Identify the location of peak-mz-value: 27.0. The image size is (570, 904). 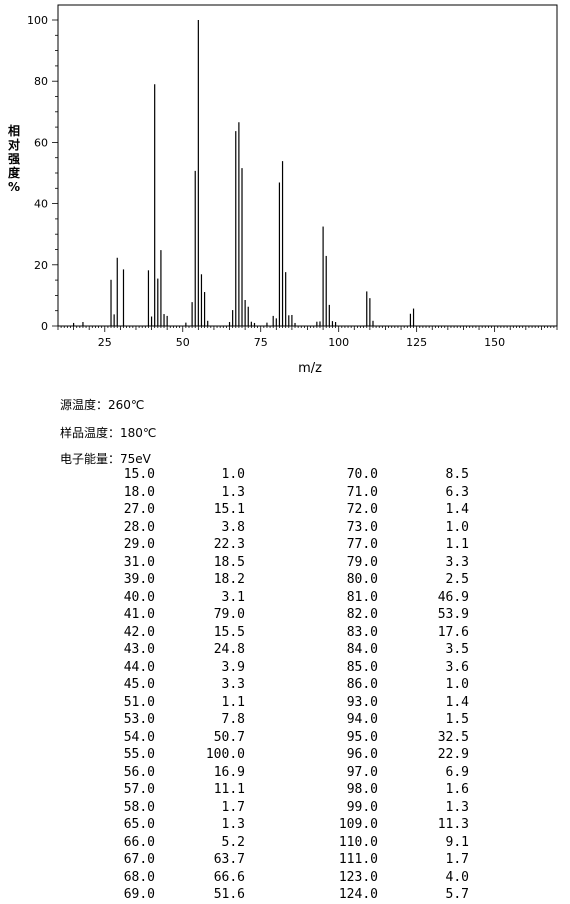
(139, 509).